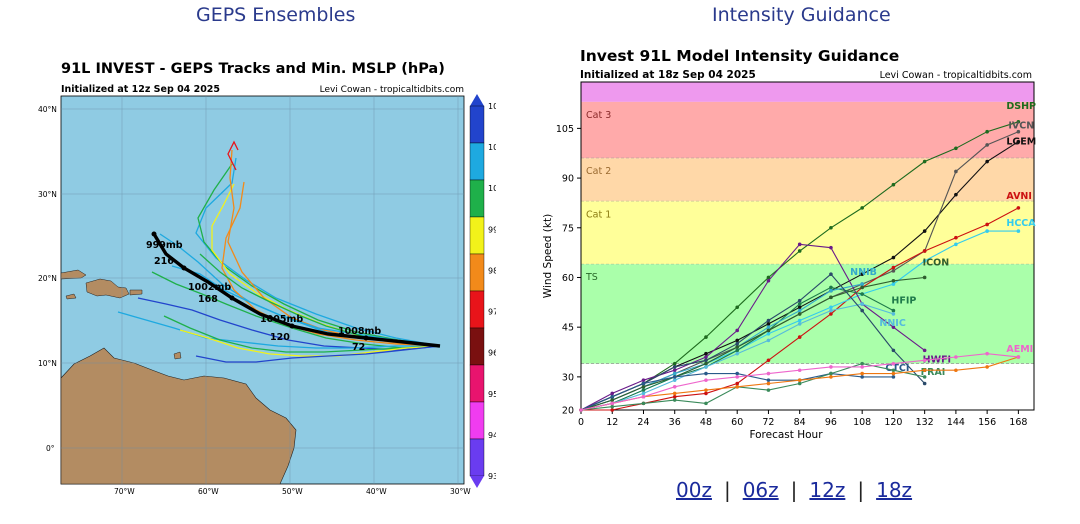 The image size is (1080, 524). Describe the element at coordinates (598, 115) in the screenshot. I see `band-label: Cat 3` at that location.